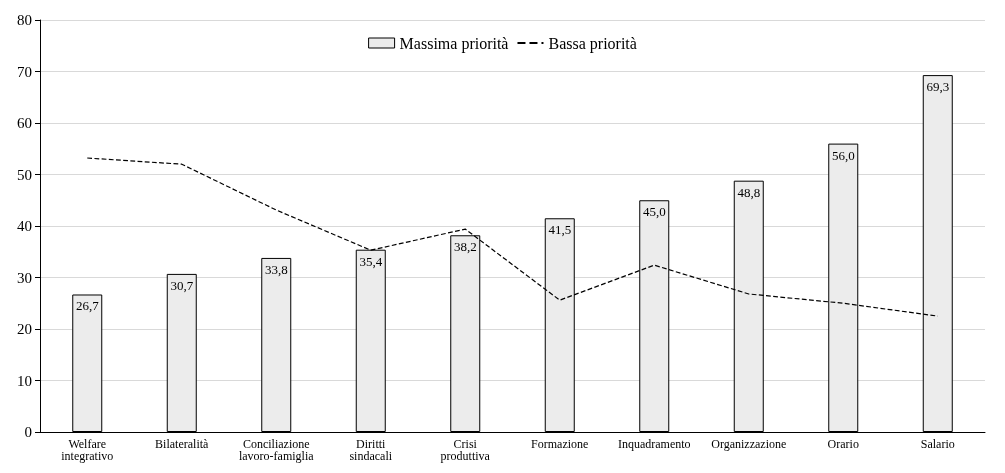 Image resolution: width=1005 pixels, height=473 pixels. What do you see at coordinates (454, 43) in the screenshot?
I see `legend-label: Massima priorità` at bounding box center [454, 43].